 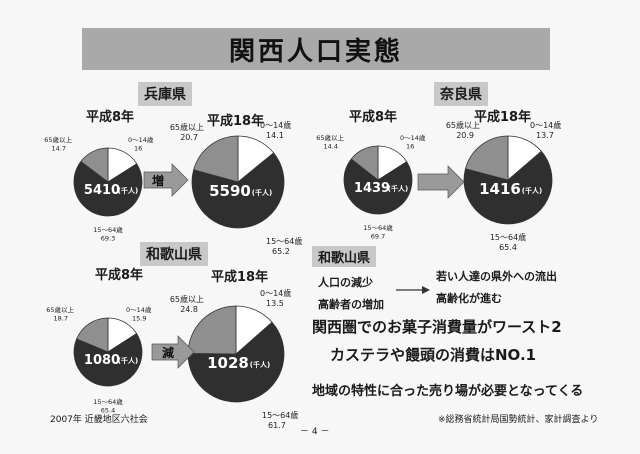 I want to click on arrow-nara-shape, so click(x=441, y=182).